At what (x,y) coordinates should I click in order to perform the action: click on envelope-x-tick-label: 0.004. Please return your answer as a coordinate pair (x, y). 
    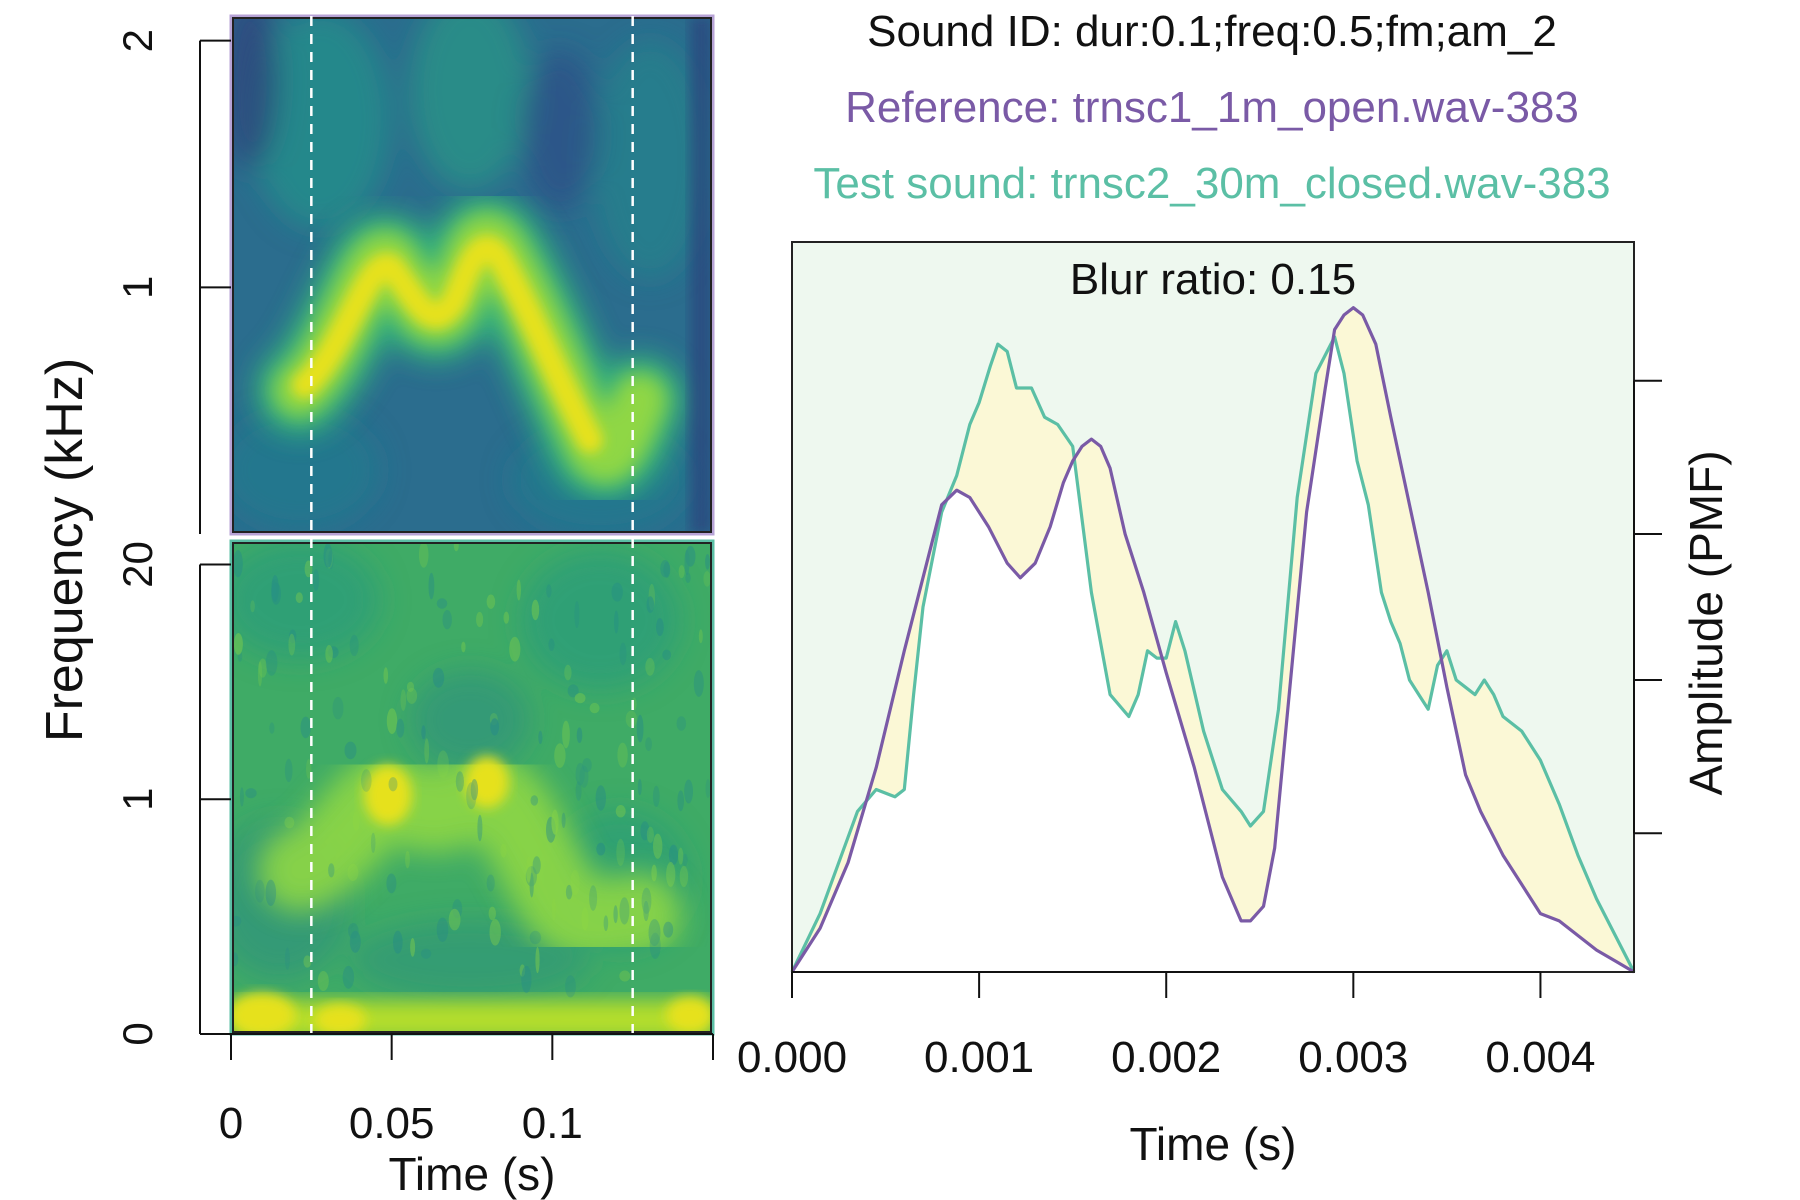
    Looking at the image, I should click on (1540, 1057).